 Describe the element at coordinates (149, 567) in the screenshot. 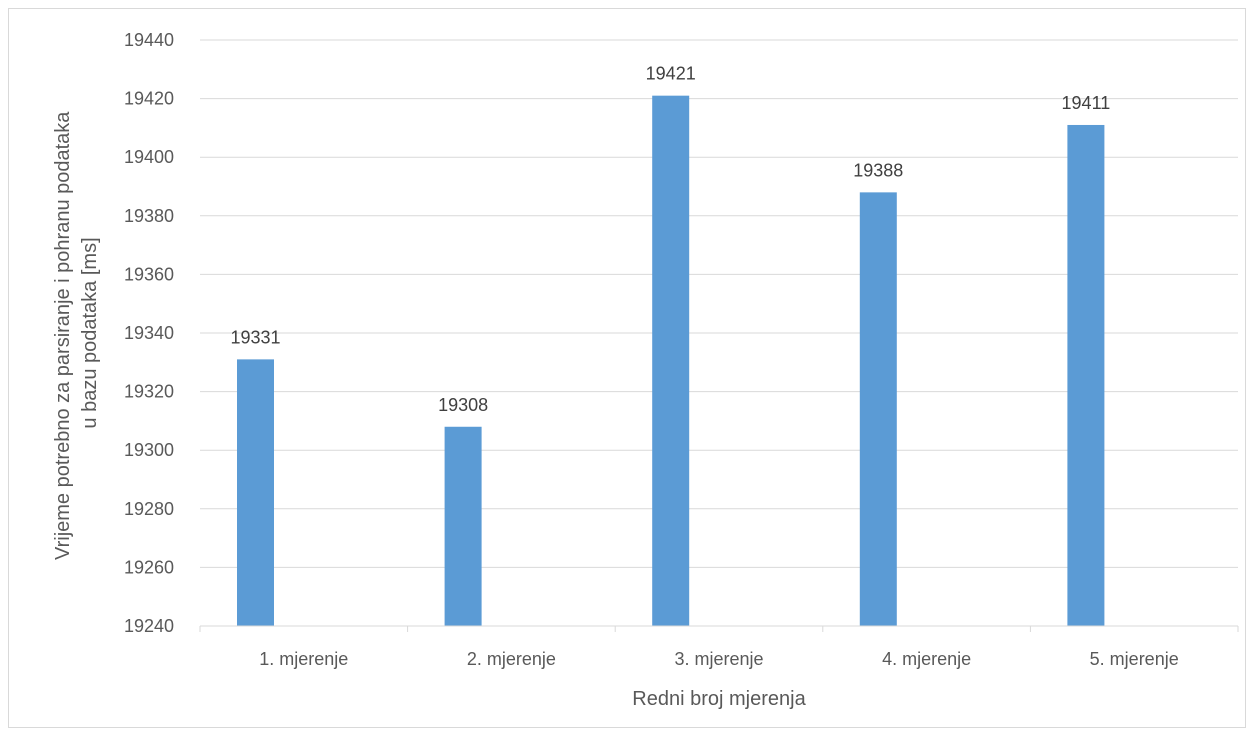

I see `y-tick-label: 19260` at that location.